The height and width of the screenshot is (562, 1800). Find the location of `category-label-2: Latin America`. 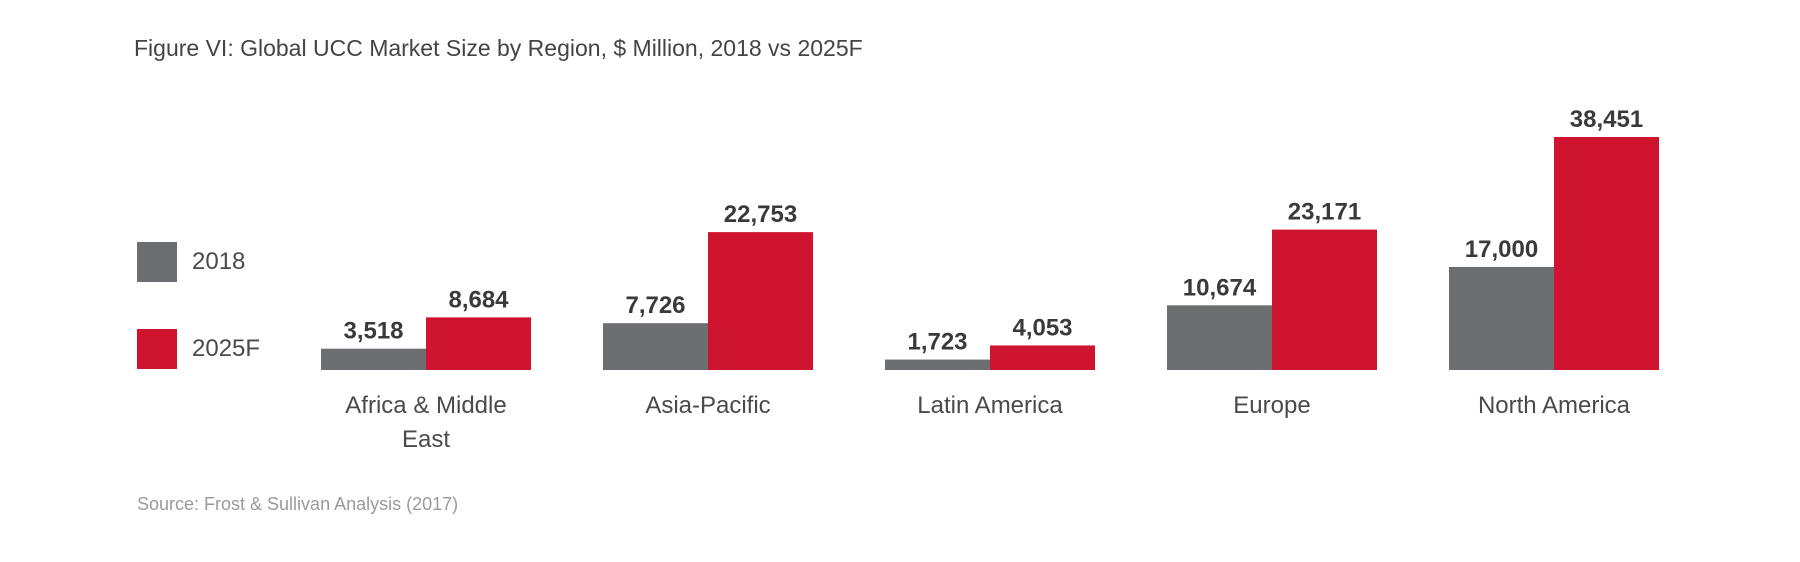

category-label-2: Latin America is located at coordinates (990, 405).